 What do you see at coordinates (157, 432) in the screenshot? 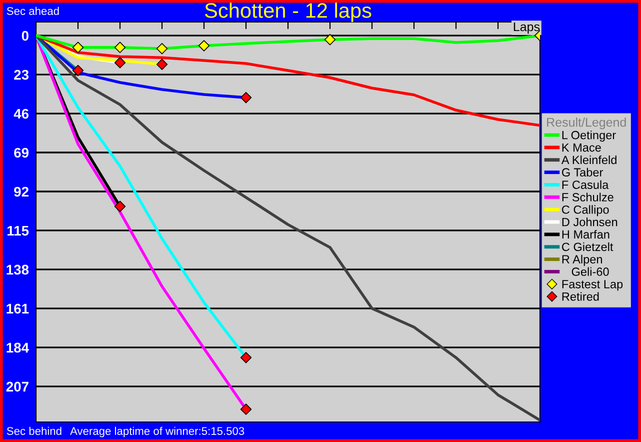
I see `text: Average laptime of winner:5:15.503` at bounding box center [157, 432].